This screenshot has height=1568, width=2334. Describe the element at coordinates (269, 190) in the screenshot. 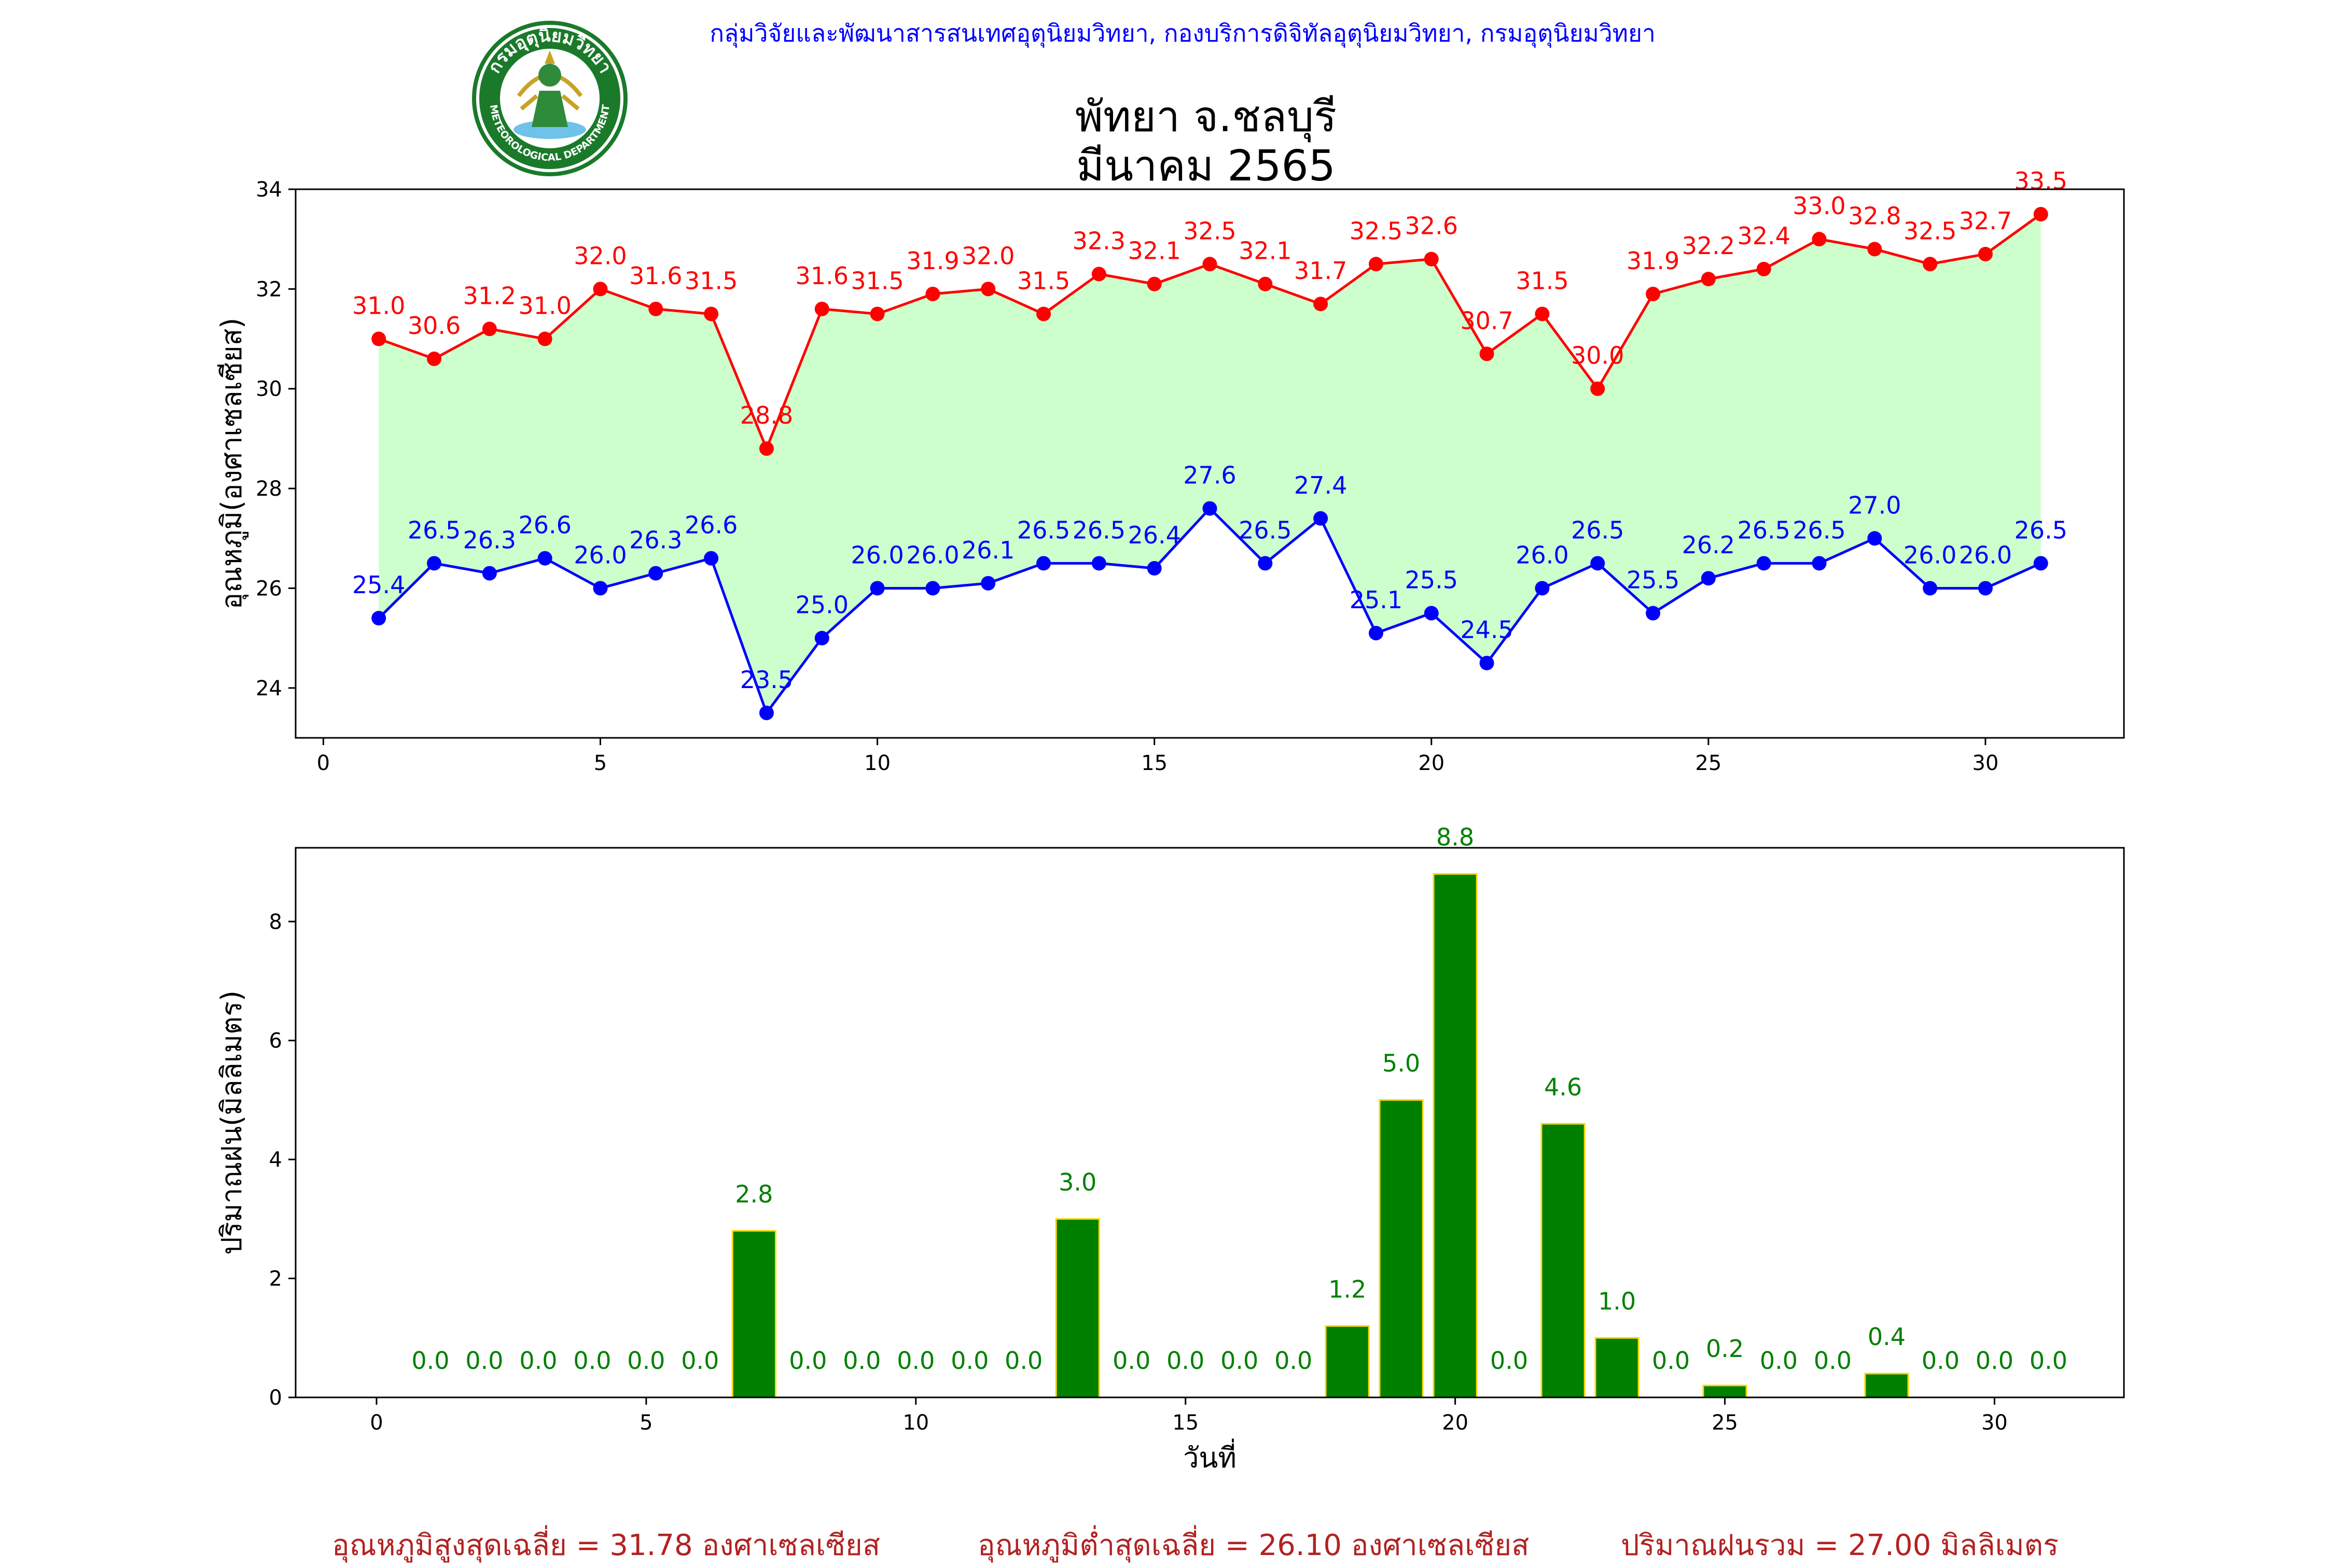

I see `temp-y-tick-label: 34` at that location.